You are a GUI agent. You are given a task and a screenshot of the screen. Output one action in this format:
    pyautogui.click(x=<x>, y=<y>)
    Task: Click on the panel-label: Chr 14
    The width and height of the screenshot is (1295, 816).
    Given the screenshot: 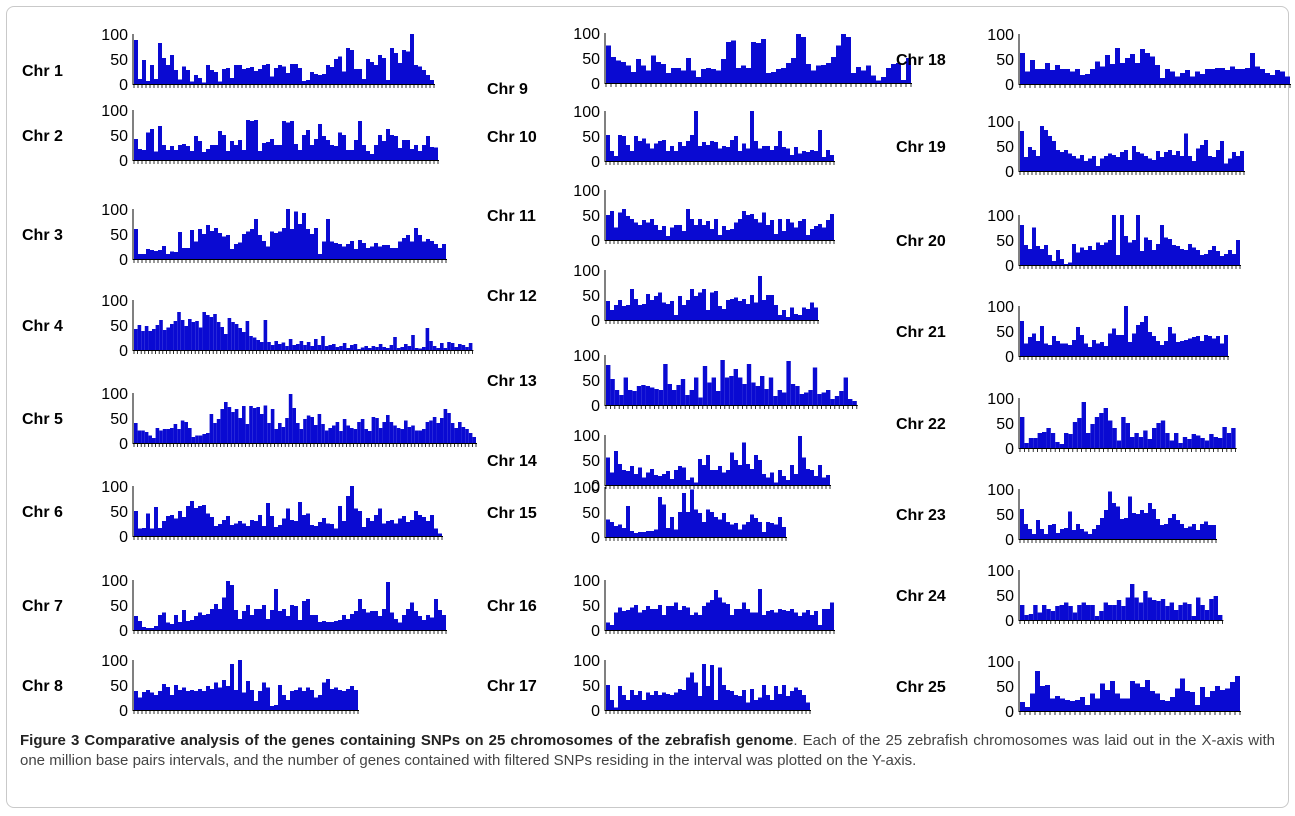 What is the action you would take?
    pyautogui.click(x=512, y=461)
    